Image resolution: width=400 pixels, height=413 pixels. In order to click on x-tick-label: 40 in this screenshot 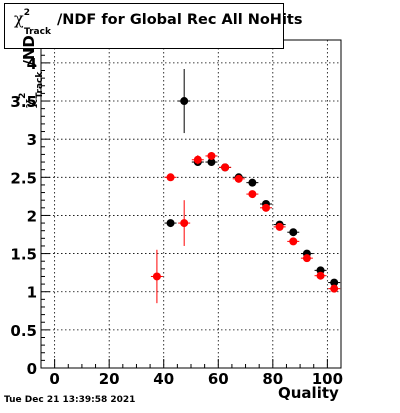, I will do `click(163, 379)`.